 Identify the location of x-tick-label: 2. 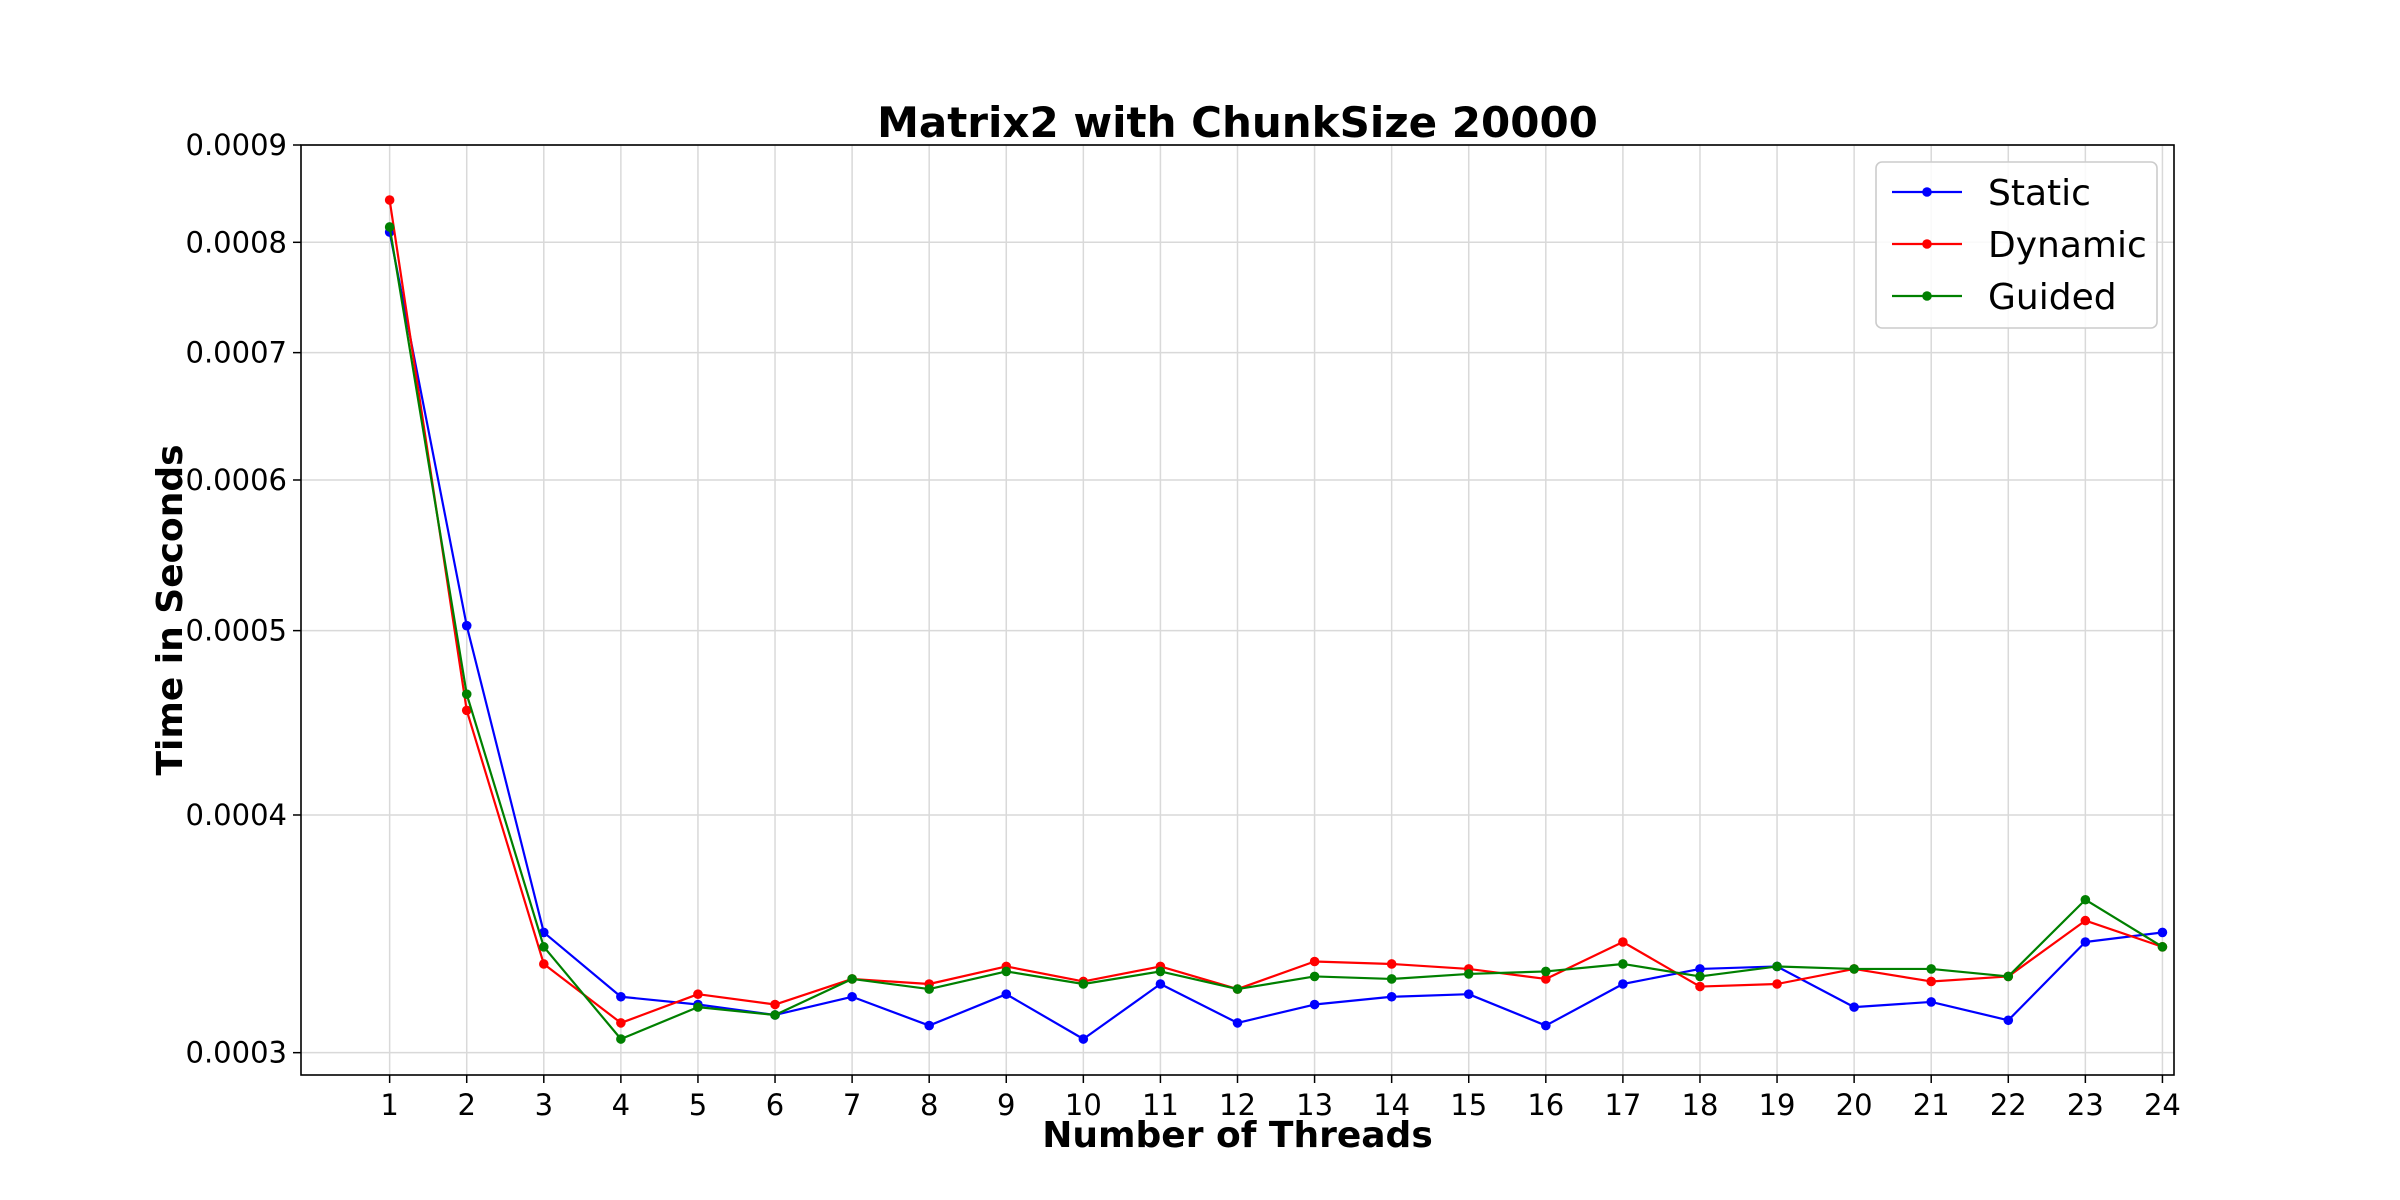
(466, 1105).